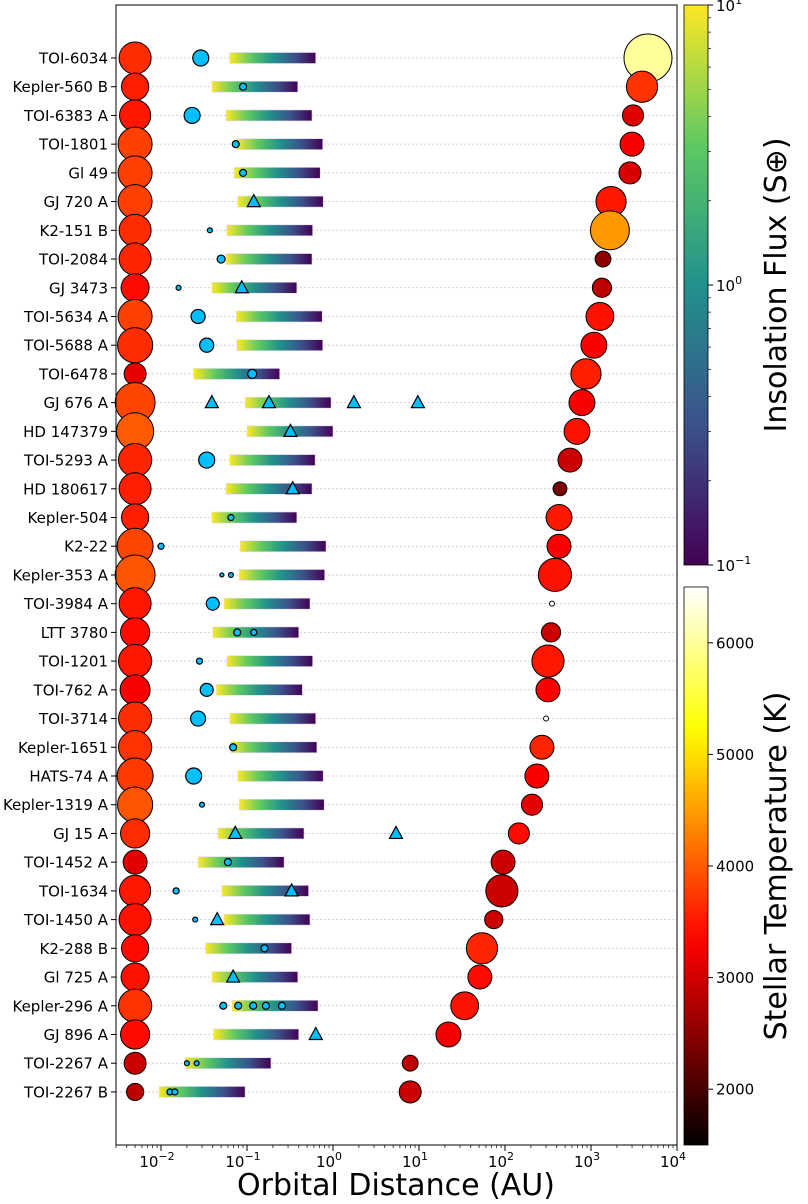  I want to click on colorbar-tick-label: 5000, so click(735, 755).